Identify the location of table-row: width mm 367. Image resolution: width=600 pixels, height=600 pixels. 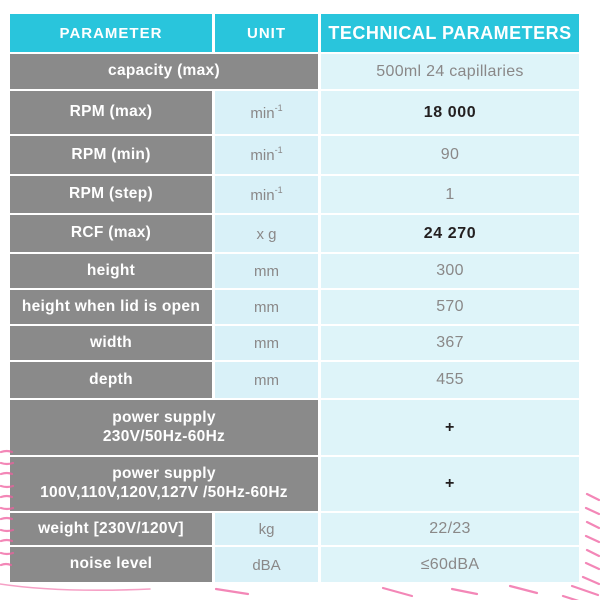
(294, 343).